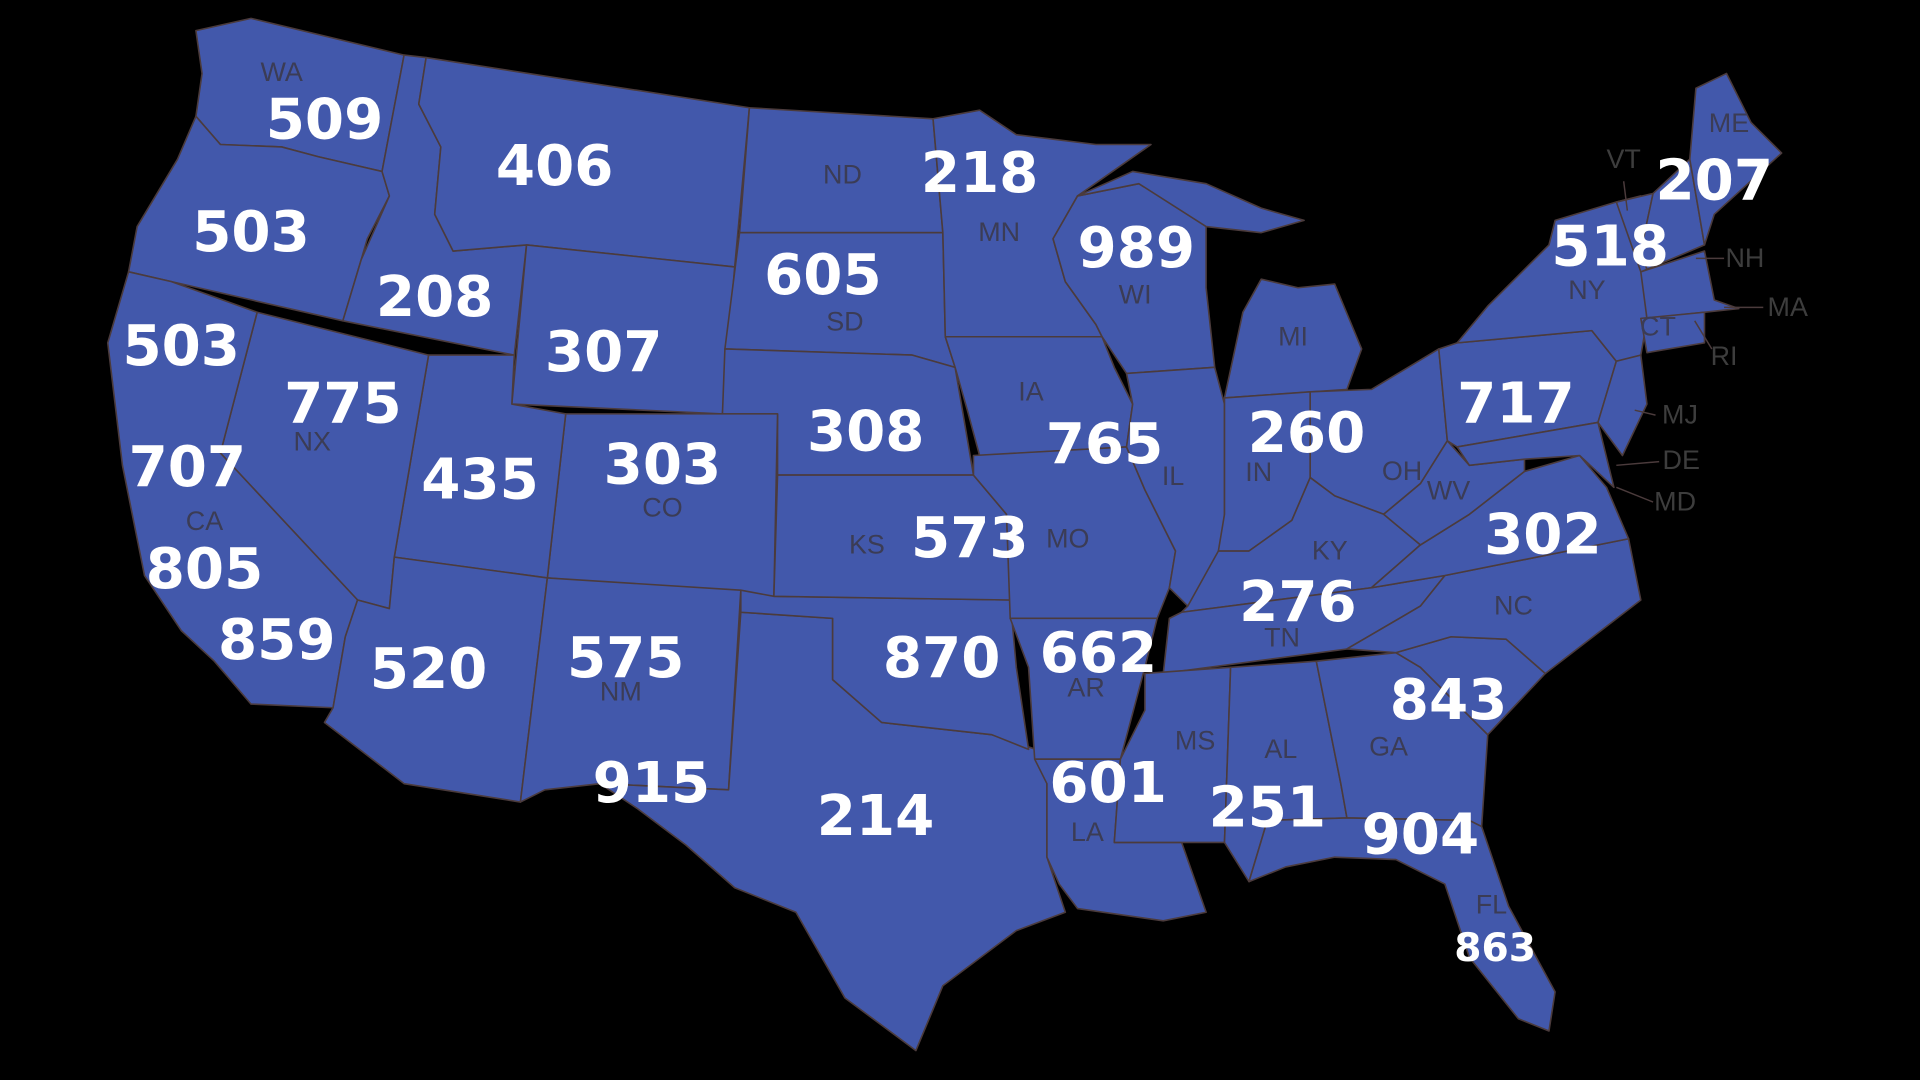  Describe the element at coordinates (1623, 159) in the screenshot. I see `state-abbreviation: VT` at that location.